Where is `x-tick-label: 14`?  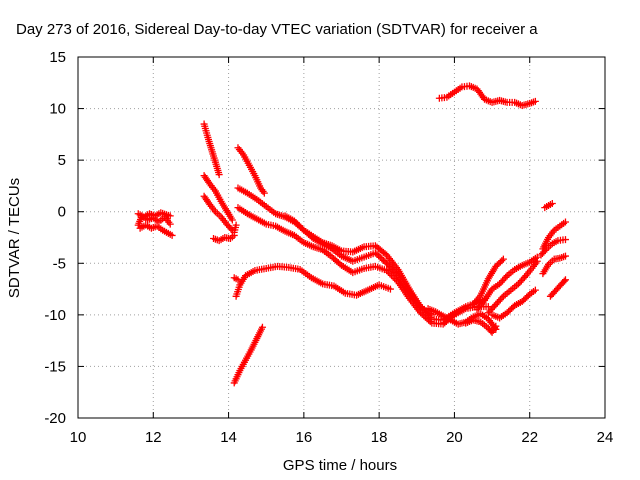 x-tick-label: 14 is located at coordinates (228, 437).